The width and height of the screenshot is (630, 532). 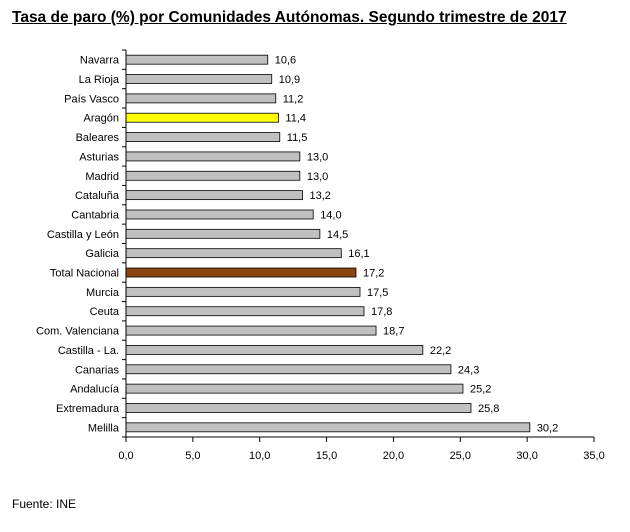 I want to click on value-label: 14,5, so click(x=337, y=235).